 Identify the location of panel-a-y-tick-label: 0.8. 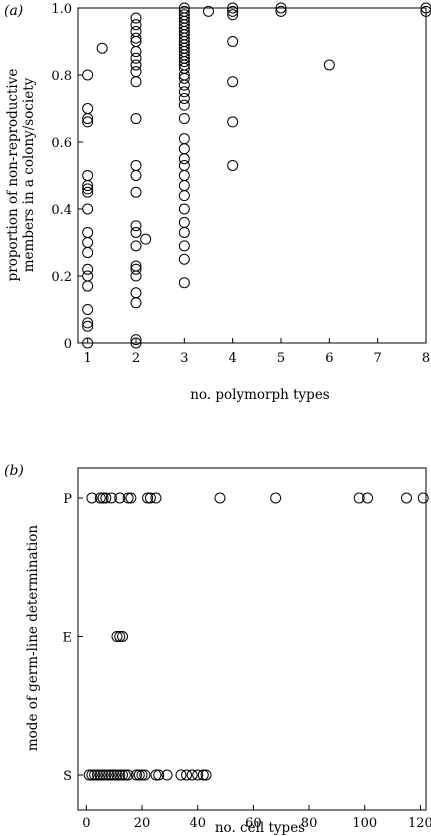
(61, 76).